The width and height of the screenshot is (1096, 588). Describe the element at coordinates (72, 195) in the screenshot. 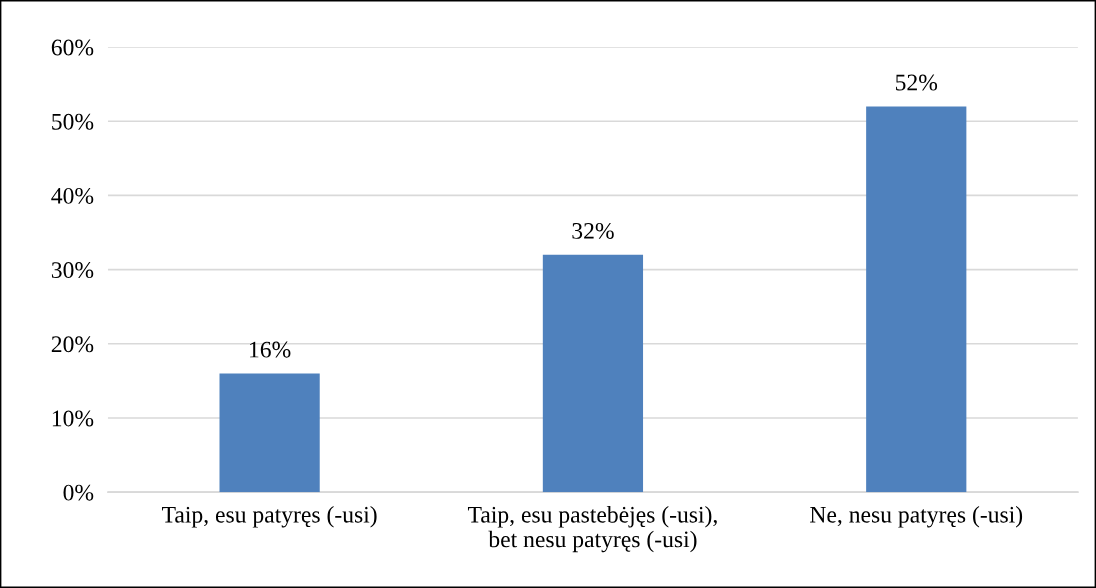

I see `y-tick-label: 40%` at that location.